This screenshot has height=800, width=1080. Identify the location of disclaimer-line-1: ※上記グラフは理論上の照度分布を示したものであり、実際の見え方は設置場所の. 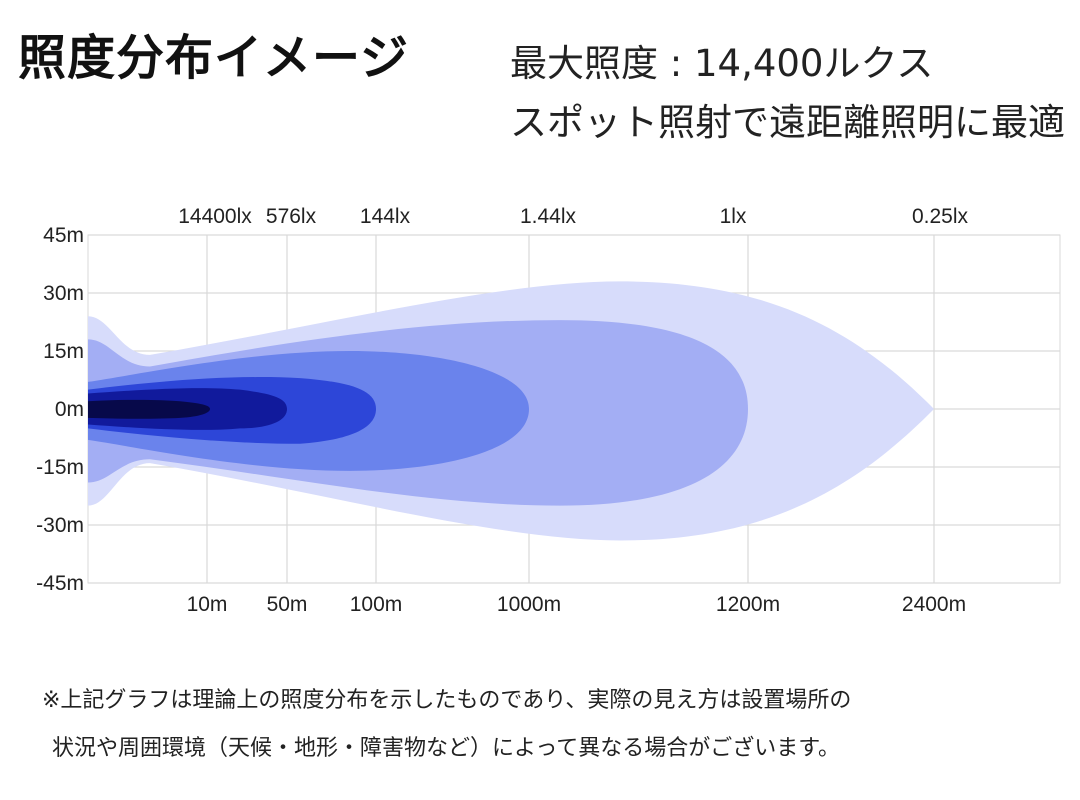
(447, 700).